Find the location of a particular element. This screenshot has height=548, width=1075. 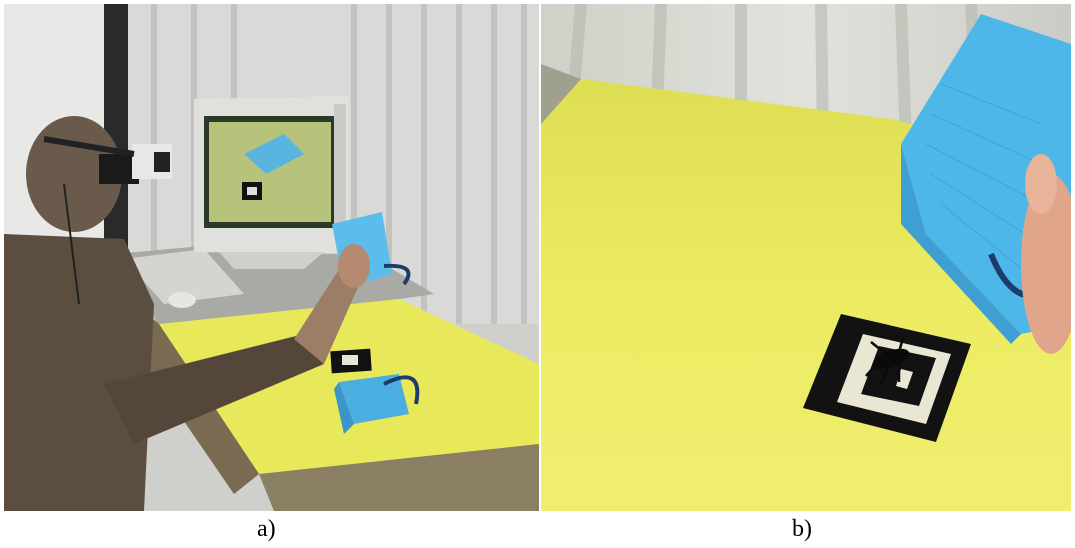

caption-a: a) is located at coordinates (266, 529).